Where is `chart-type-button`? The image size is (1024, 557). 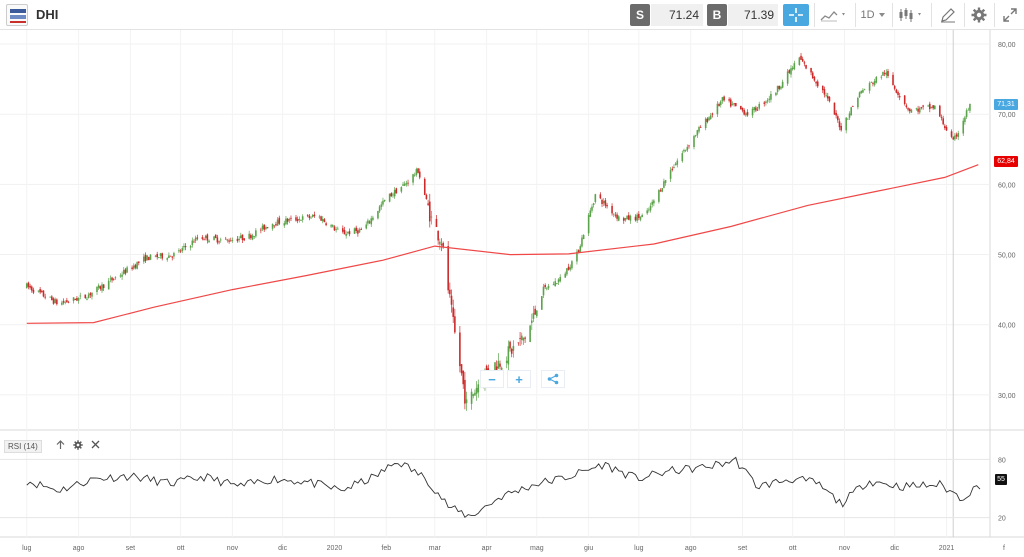 chart-type-button is located at coordinates (834, 15).